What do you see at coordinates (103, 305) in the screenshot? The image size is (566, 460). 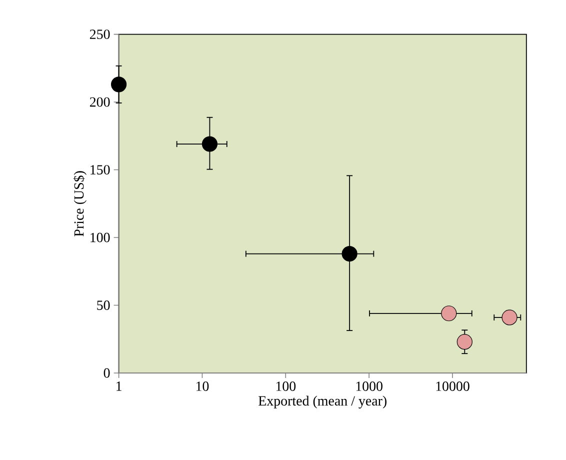 I see `y-tick-label: 50` at bounding box center [103, 305].